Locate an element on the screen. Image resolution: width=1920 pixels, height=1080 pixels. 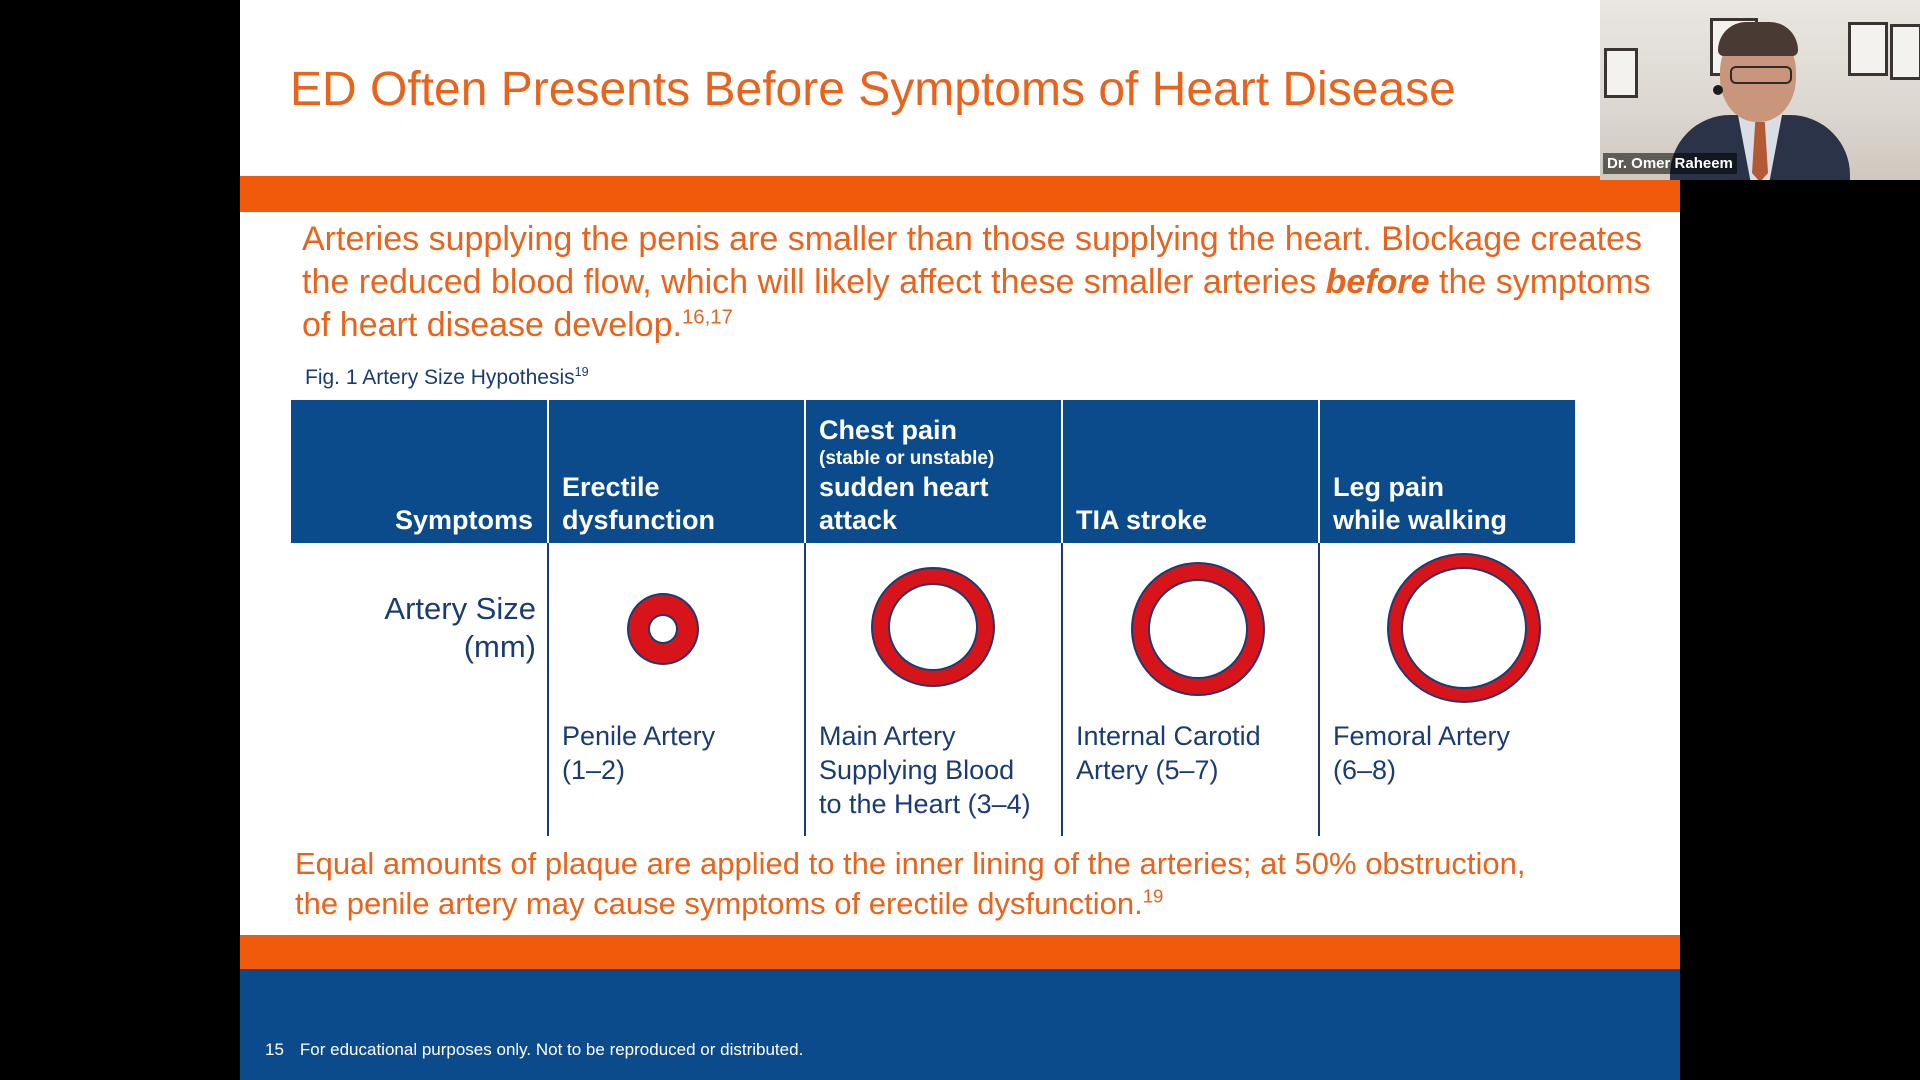
artery-label-line: (1–2) is located at coordinates (594, 770).